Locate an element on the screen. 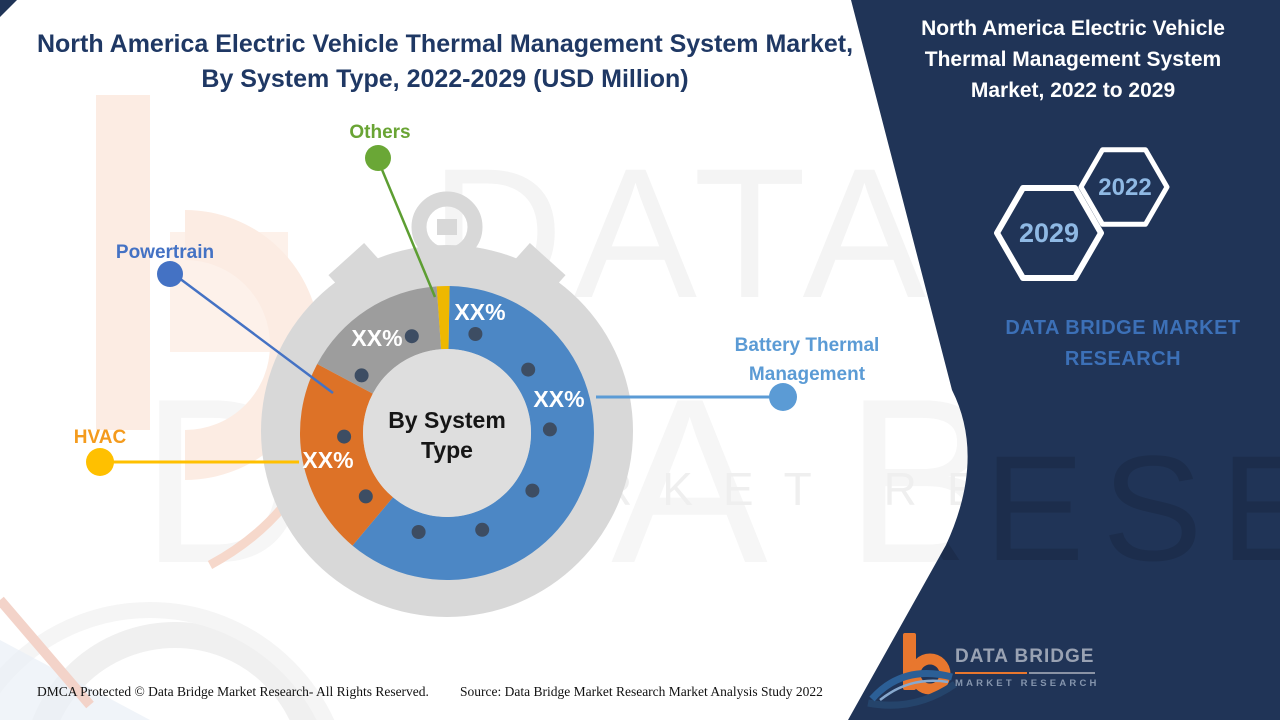 The height and width of the screenshot is (720, 1280). legend-dot-battery is located at coordinates (783, 397).